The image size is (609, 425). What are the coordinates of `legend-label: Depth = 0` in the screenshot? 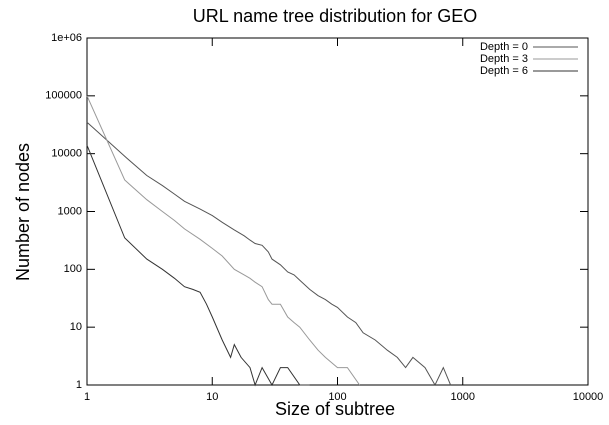 It's located at (504, 47).